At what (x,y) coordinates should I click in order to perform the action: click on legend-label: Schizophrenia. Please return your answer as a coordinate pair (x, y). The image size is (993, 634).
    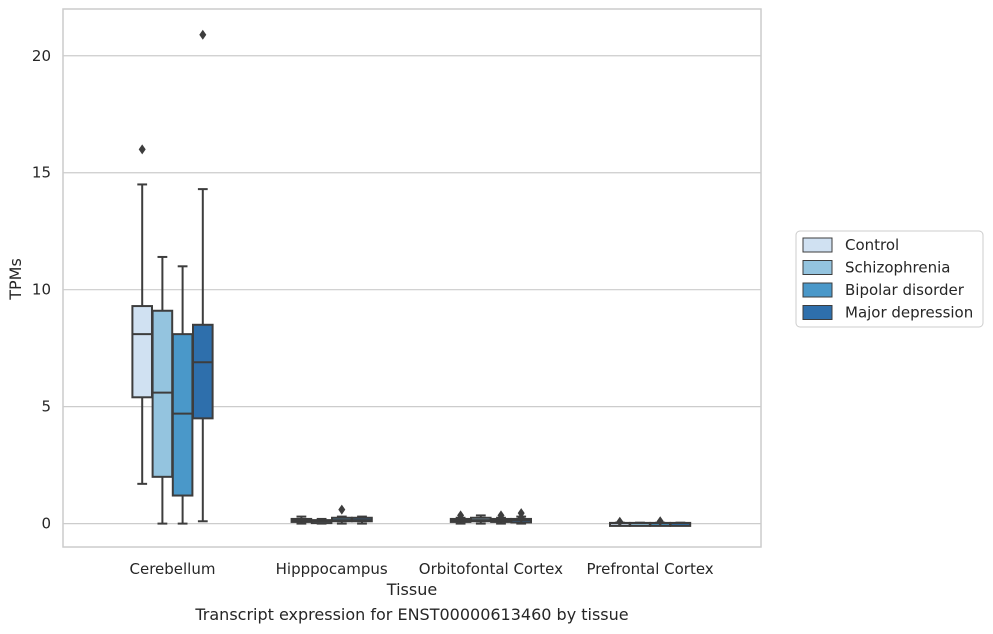
    Looking at the image, I should click on (897, 268).